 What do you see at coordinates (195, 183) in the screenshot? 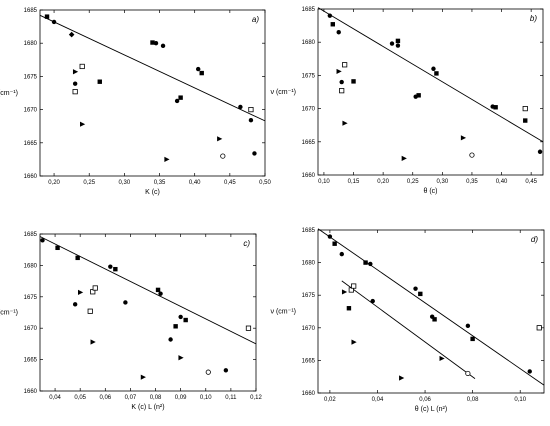
I see `x-tick-label: 0,40` at bounding box center [195, 183].